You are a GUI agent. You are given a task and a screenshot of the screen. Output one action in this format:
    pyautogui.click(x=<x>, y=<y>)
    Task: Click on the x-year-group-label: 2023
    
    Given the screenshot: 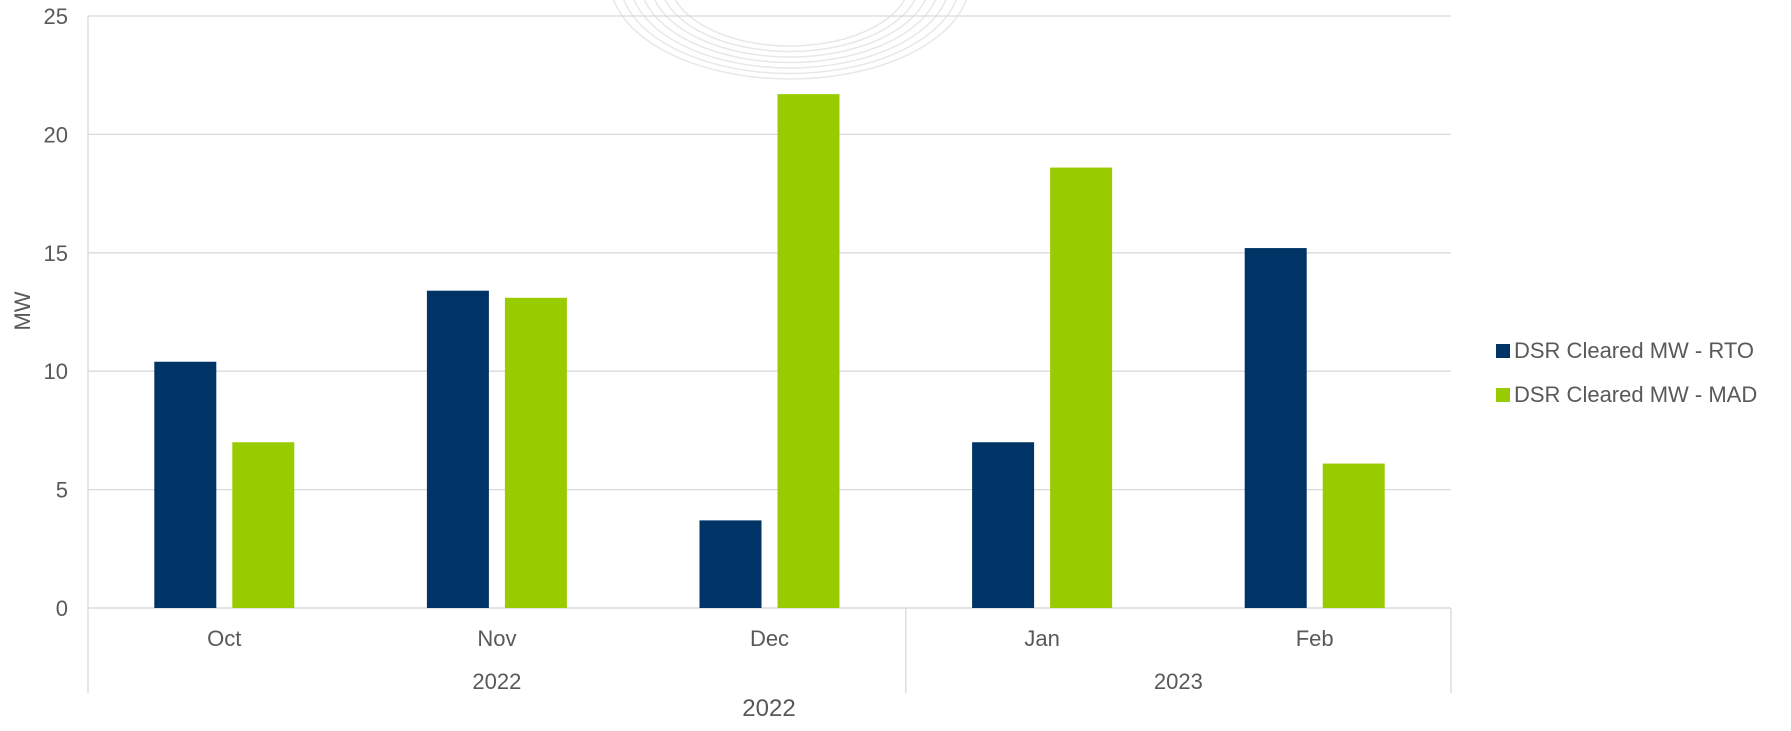 What is the action you would take?
    pyautogui.click(x=1178, y=681)
    